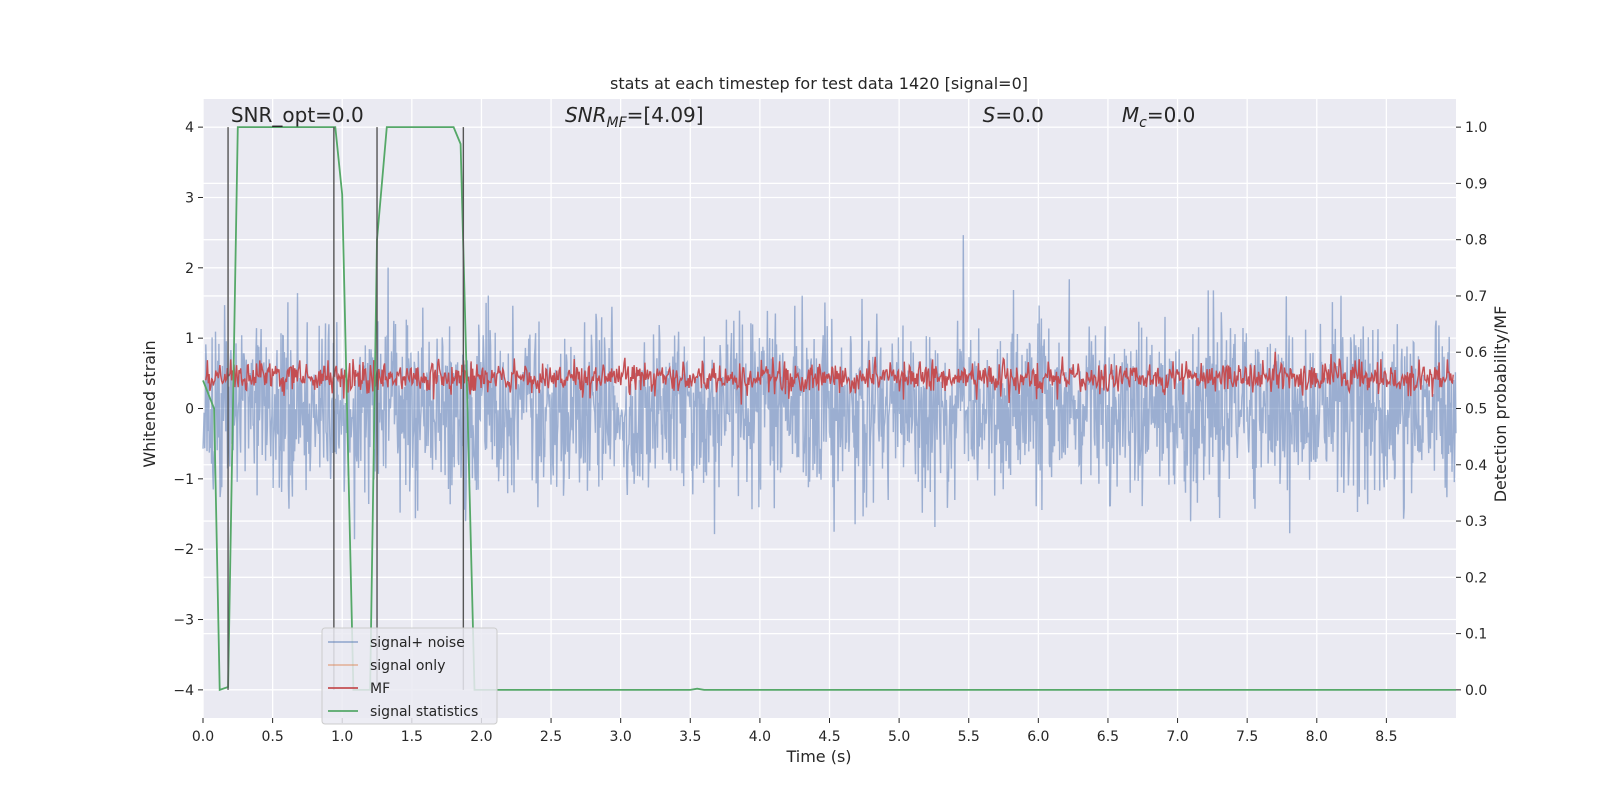  What do you see at coordinates (969, 737) in the screenshot?
I see `x-tick-label: 5.5` at bounding box center [969, 737].